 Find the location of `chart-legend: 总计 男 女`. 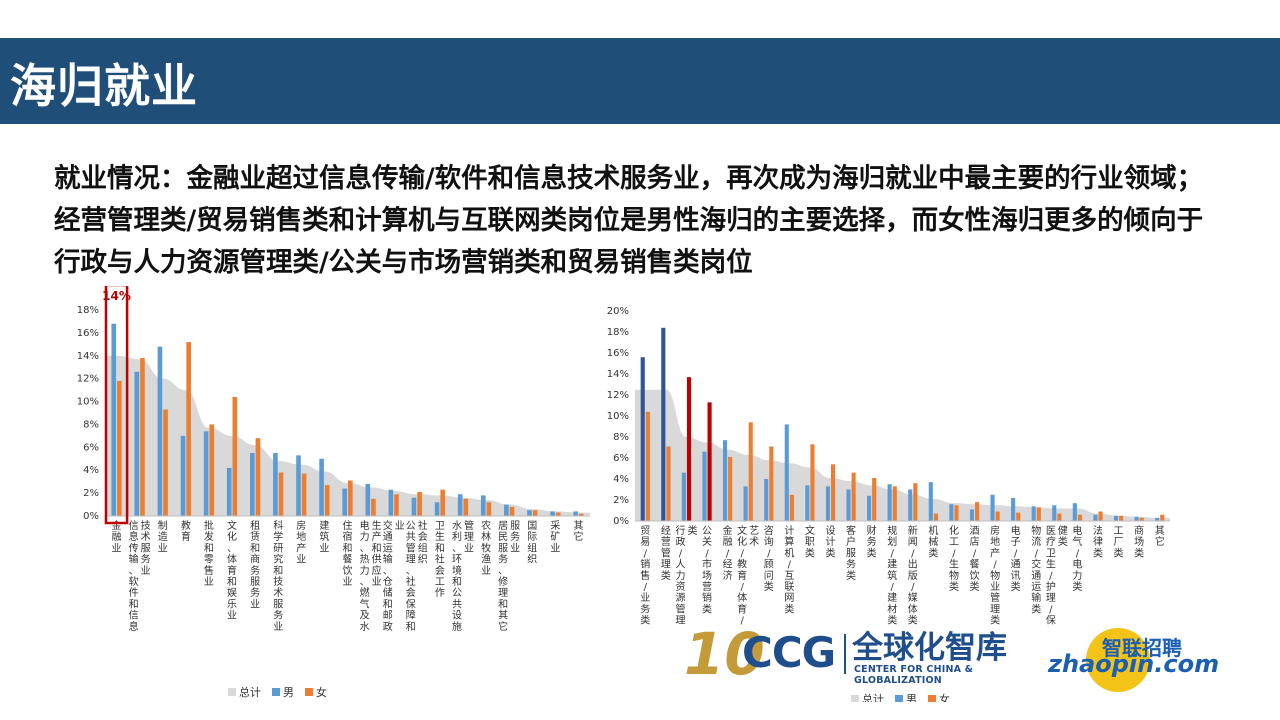

chart-legend: 总计 男 女 is located at coordinates (277, 692).